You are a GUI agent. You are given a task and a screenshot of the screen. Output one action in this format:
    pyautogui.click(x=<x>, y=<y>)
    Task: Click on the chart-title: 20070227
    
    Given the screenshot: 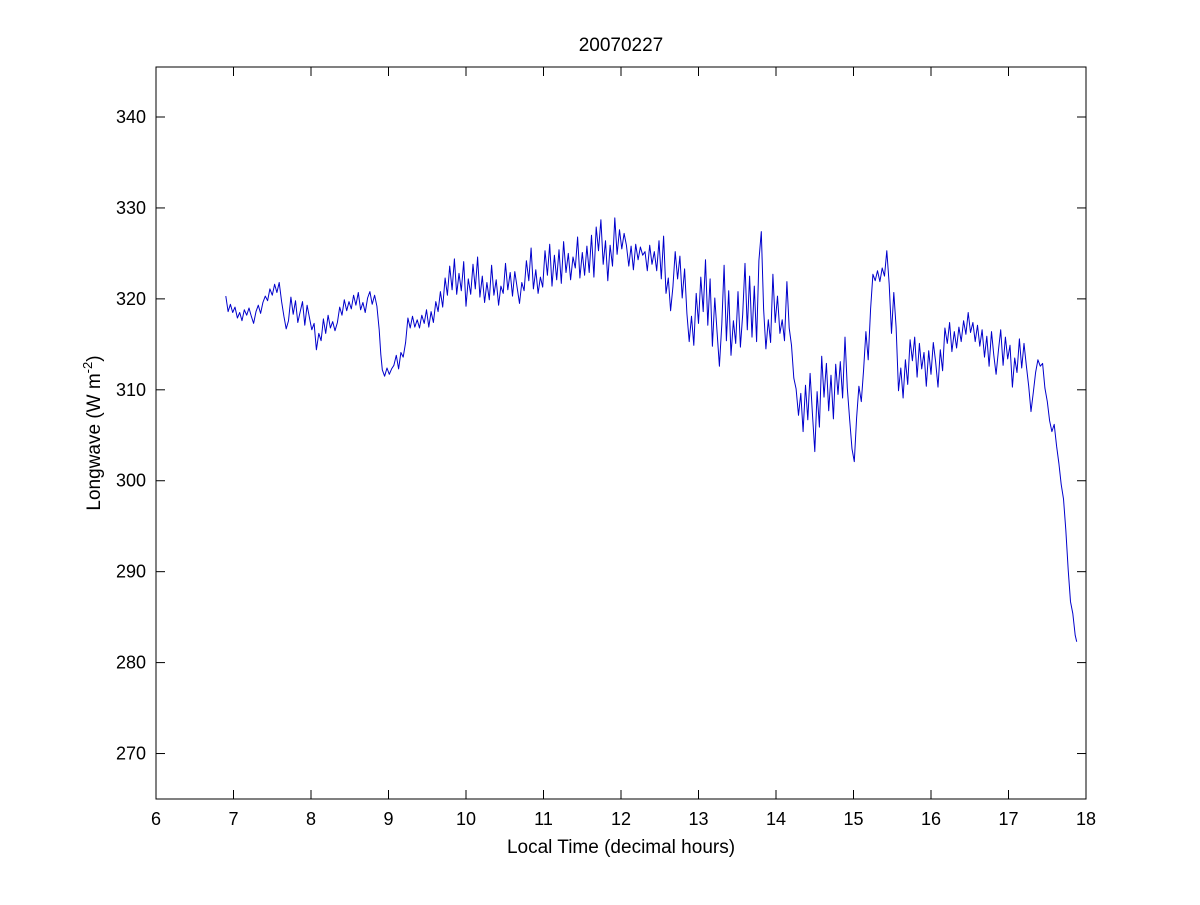 What is the action you would take?
    pyautogui.click(x=621, y=45)
    